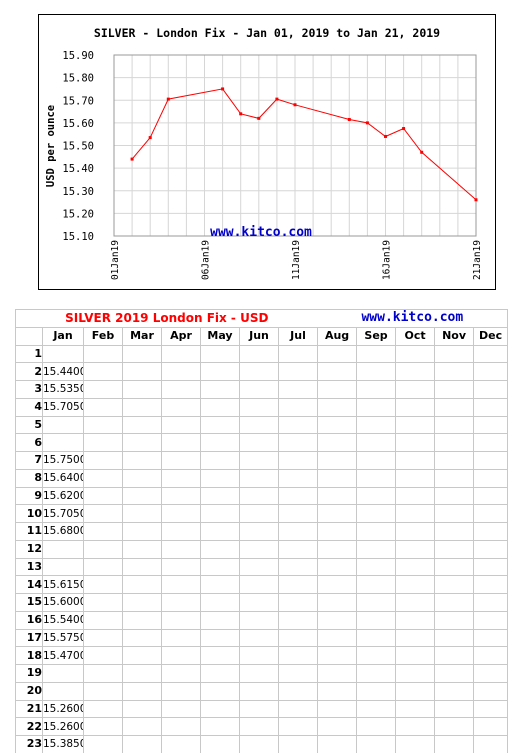 The image size is (531, 753). What do you see at coordinates (206, 260) in the screenshot?
I see `x-tick-label: 06Jan19` at bounding box center [206, 260].